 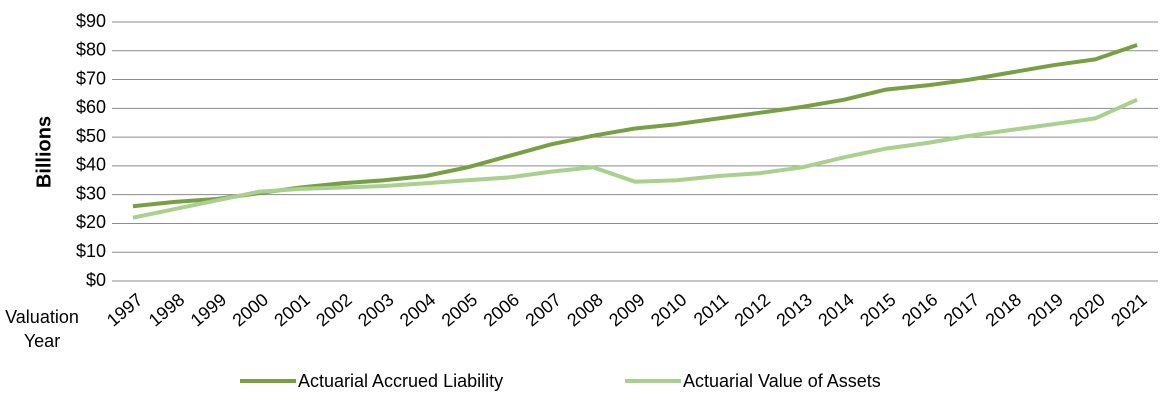 What do you see at coordinates (836, 309) in the screenshot?
I see `x-tick-label: 2014` at bounding box center [836, 309].